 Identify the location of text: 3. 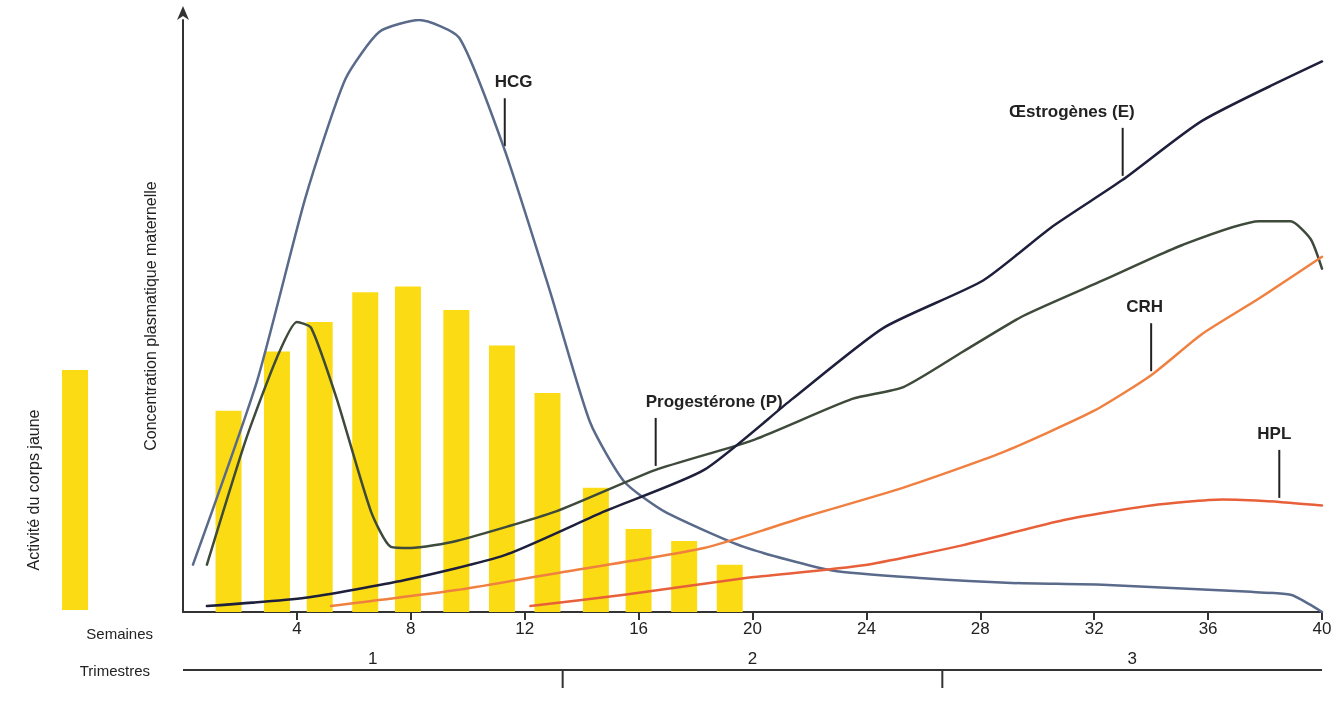
(1132, 658).